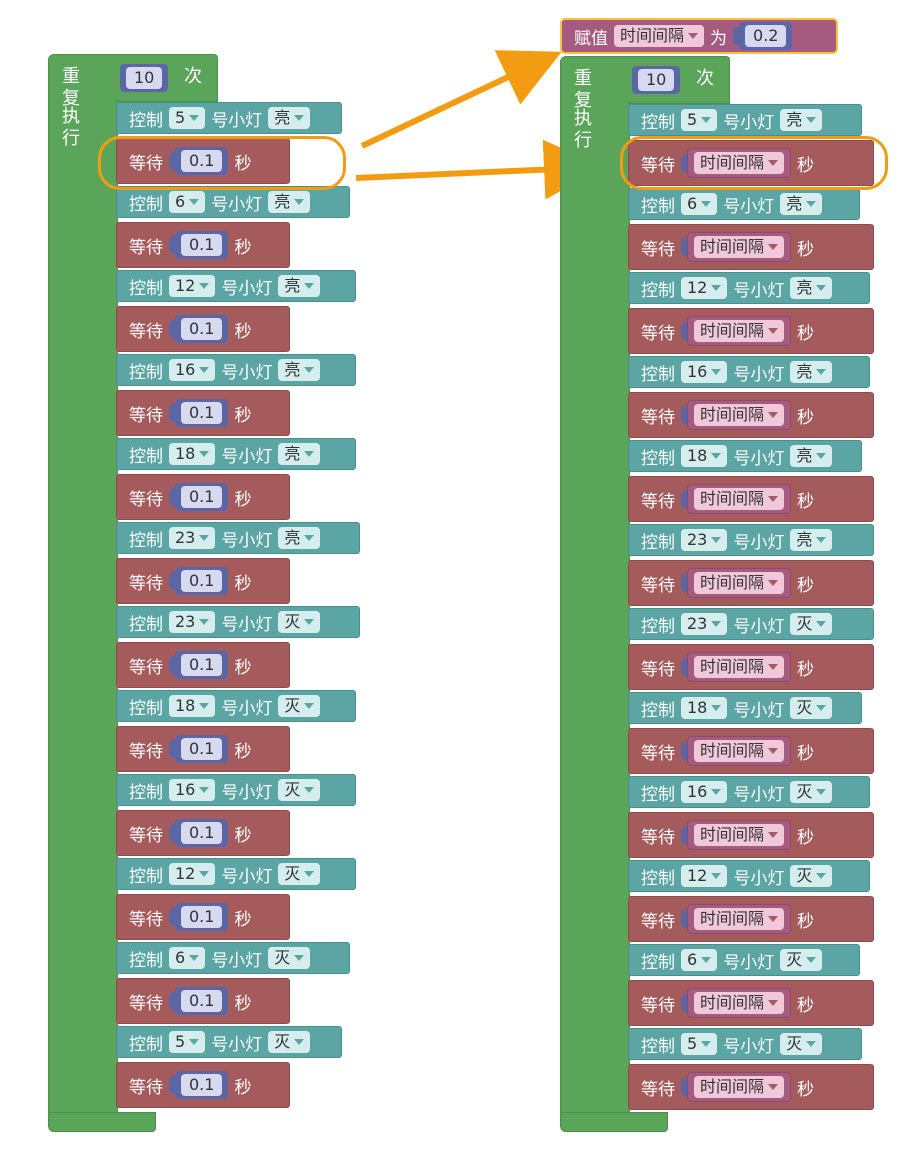 The width and height of the screenshot is (914, 1158). What do you see at coordinates (236, 286) in the screenshot?
I see `control-lamp-block: 控制 12 号小灯亮` at bounding box center [236, 286].